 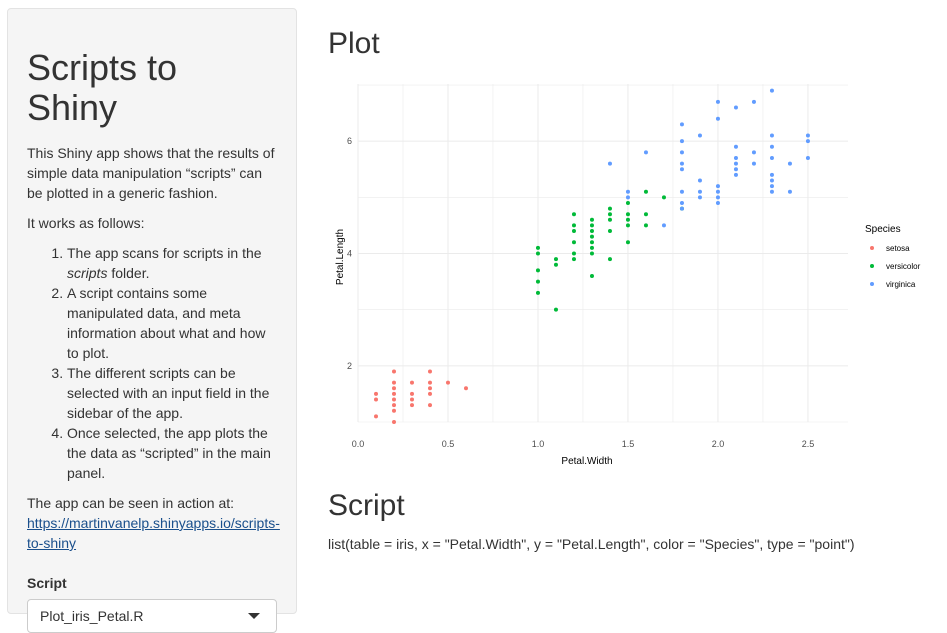 What do you see at coordinates (349, 141) in the screenshot?
I see `y-tick-label: 6` at bounding box center [349, 141].